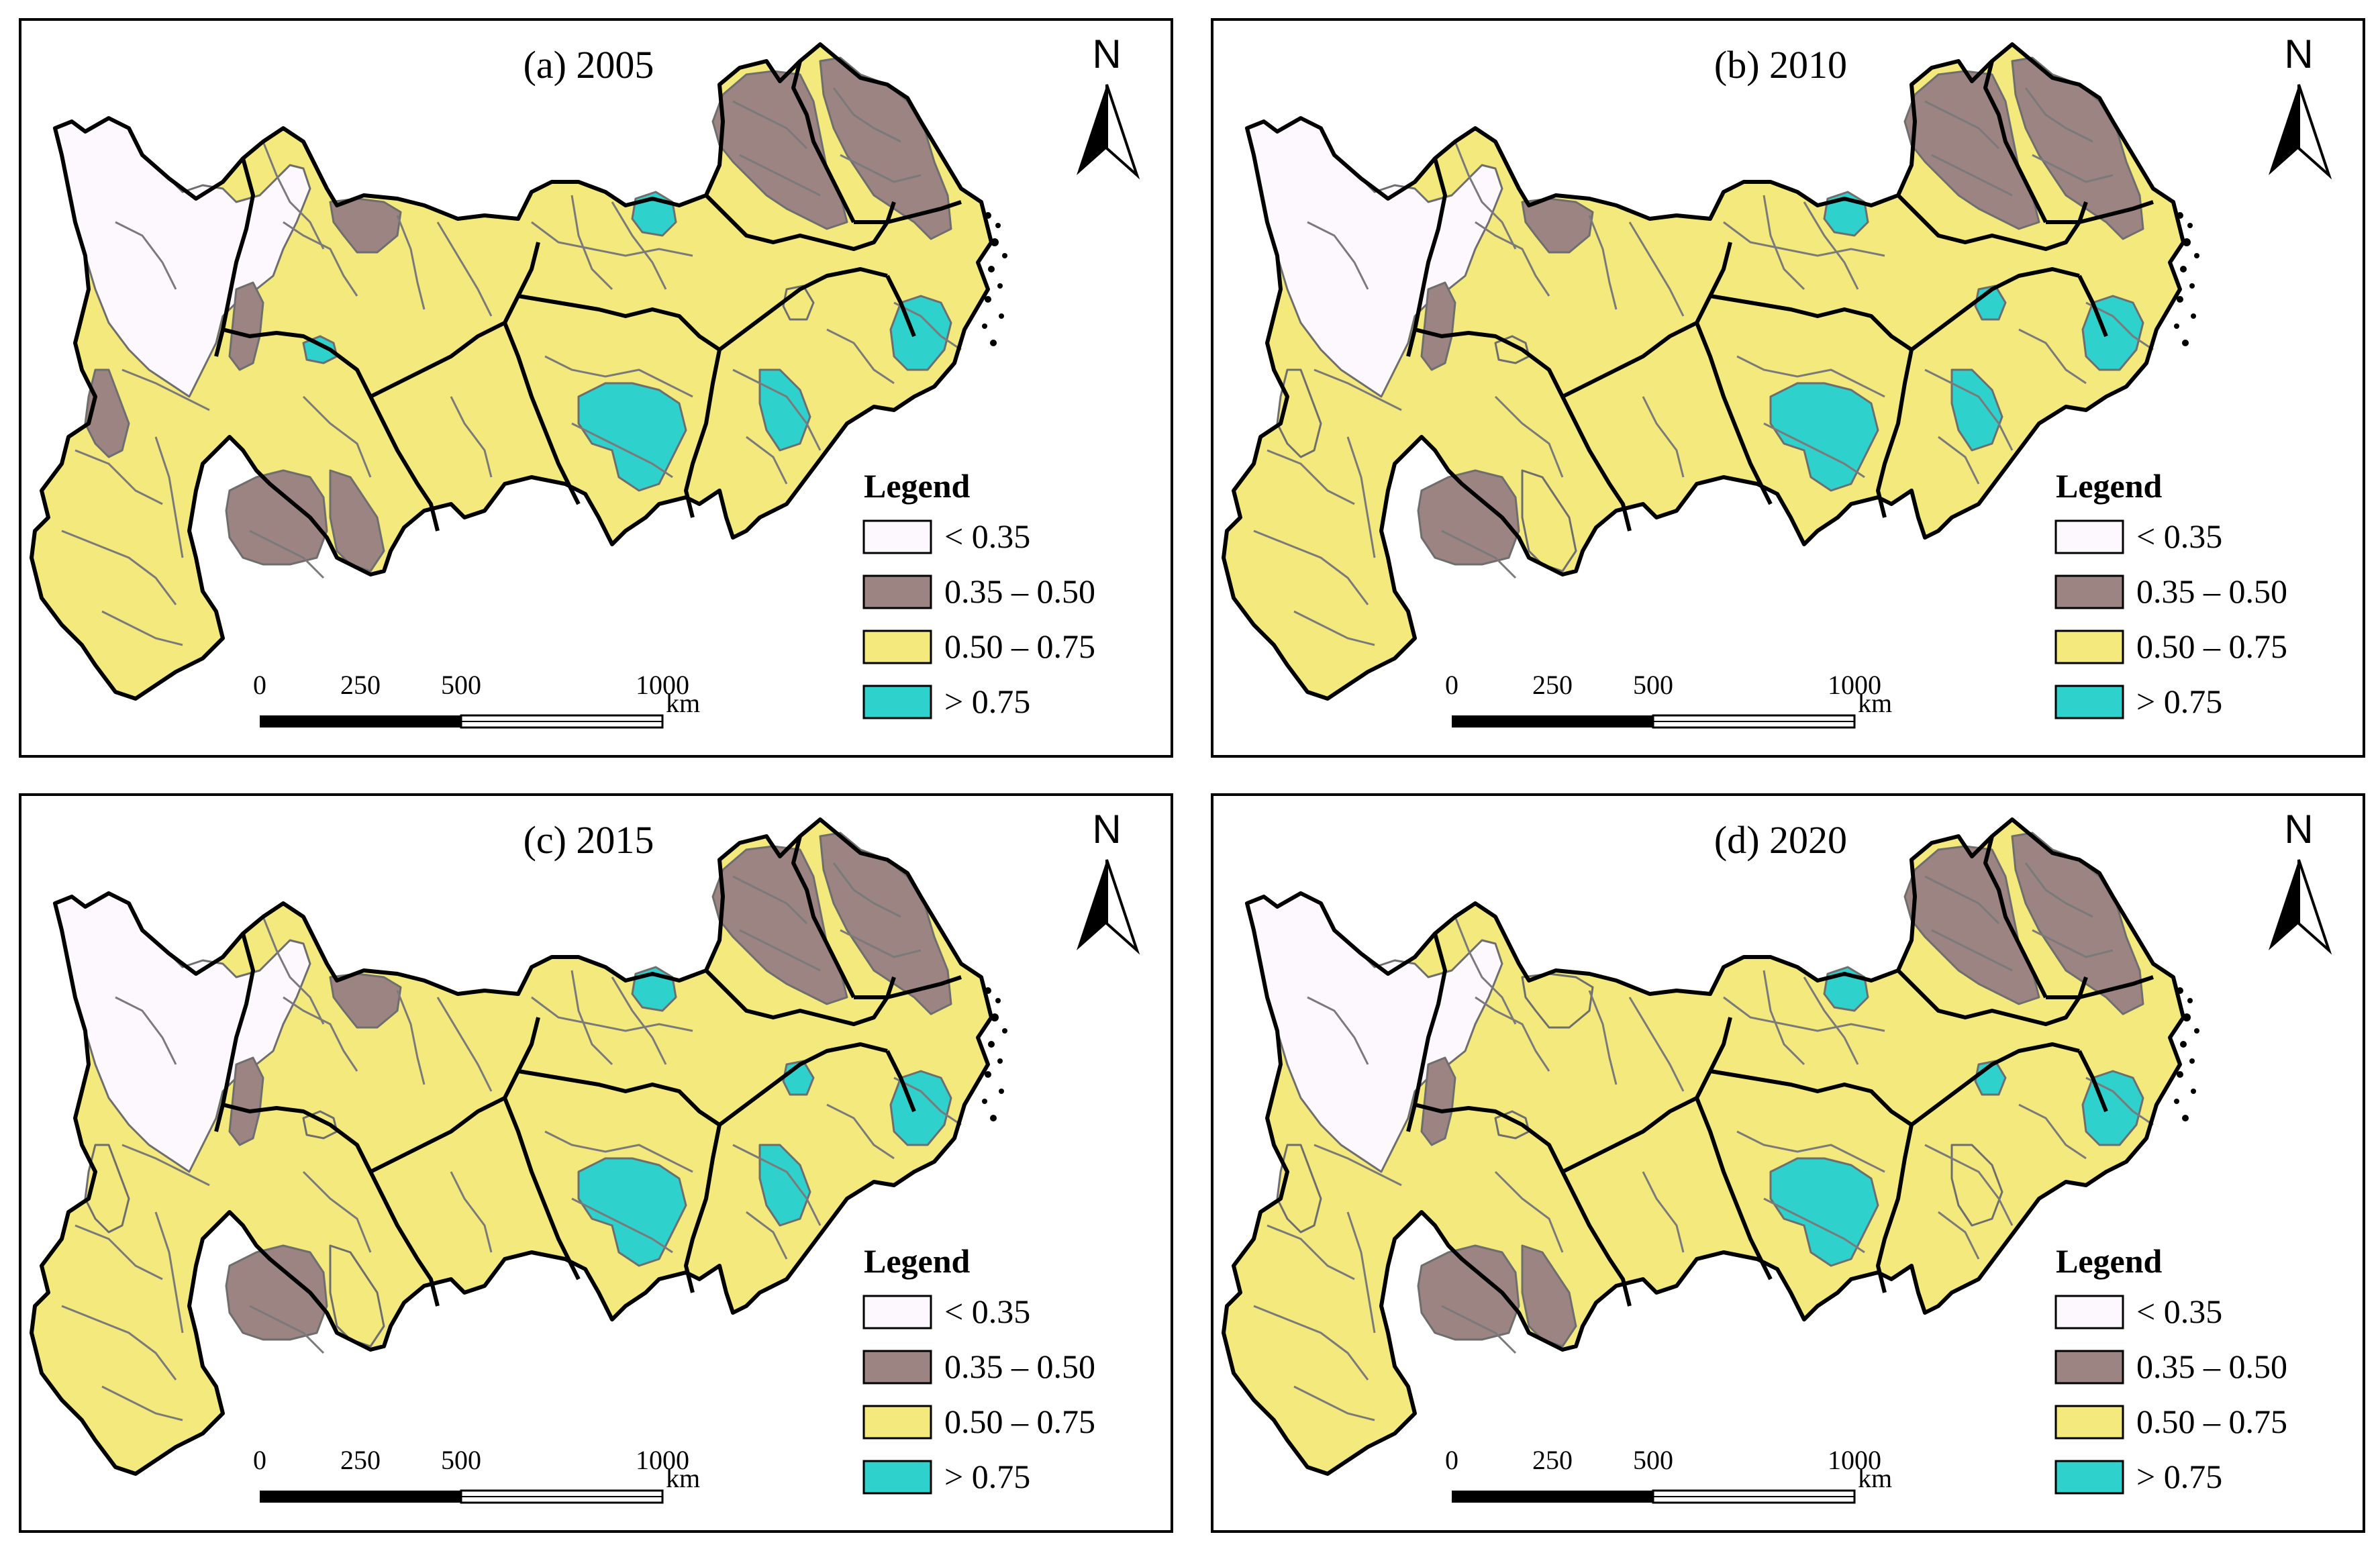 The width and height of the screenshot is (2380, 1555). Describe the element at coordinates (987, 1311) in the screenshot. I see `legend-label: < 0.35` at that location.